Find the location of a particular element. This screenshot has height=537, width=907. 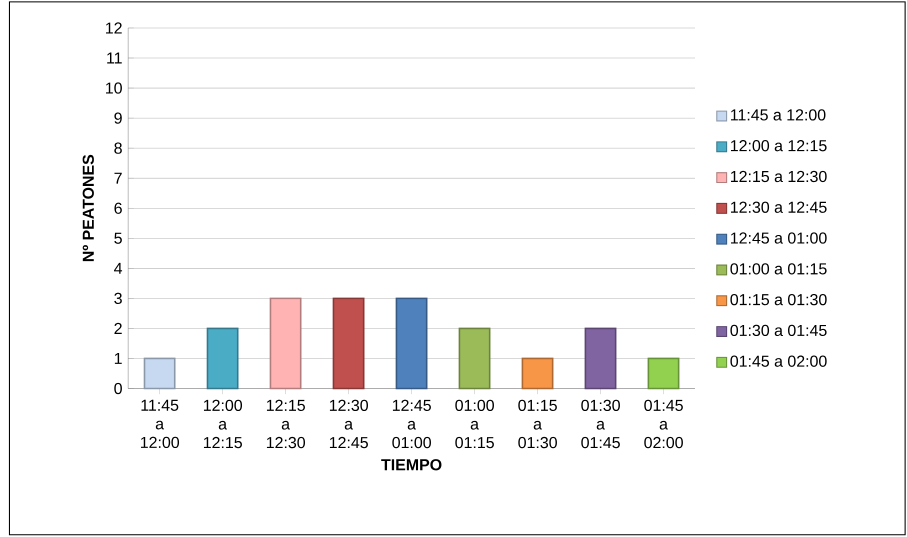

x-axis-title: TIEMPO is located at coordinates (411, 465).